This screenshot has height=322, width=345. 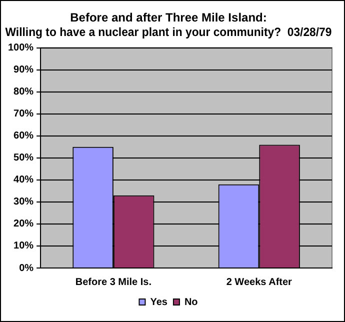 What do you see at coordinates (168, 24) in the screenshot?
I see `chart-title: Before and after Three Mile Island: Willing to have a nuclear plant in your community? 03/28/79` at bounding box center [168, 24].